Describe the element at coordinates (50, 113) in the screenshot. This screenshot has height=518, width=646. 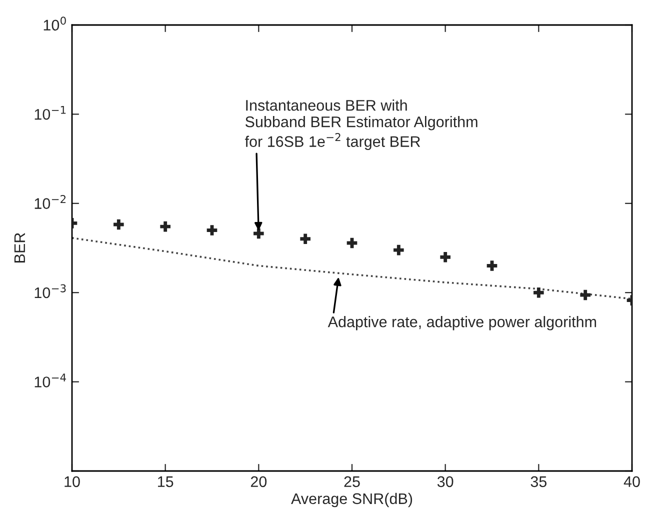
I see `y-tick-label: 10$^{−1}$` at that location.